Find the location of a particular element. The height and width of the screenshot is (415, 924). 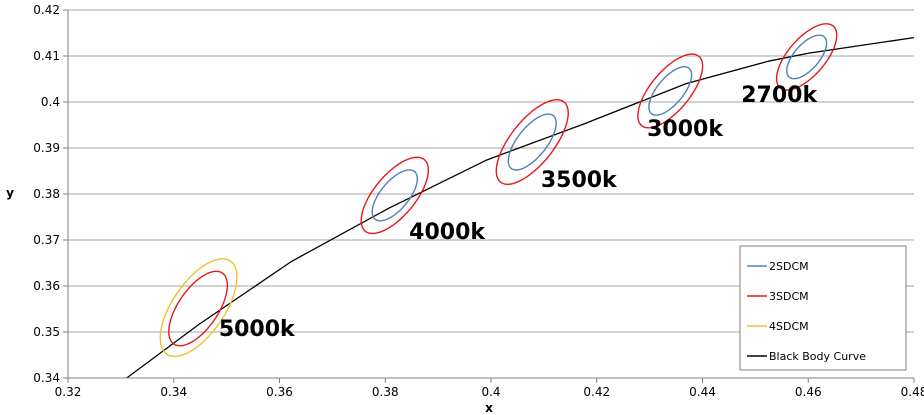

y-tick-label: 0.41 is located at coordinates (46, 56).